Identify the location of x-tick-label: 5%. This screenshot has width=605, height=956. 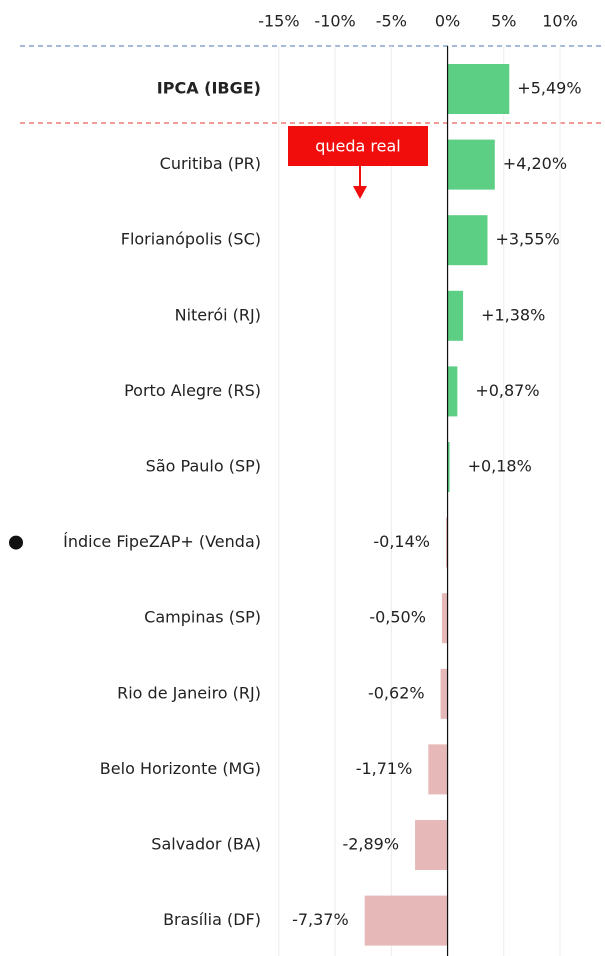
(503, 21).